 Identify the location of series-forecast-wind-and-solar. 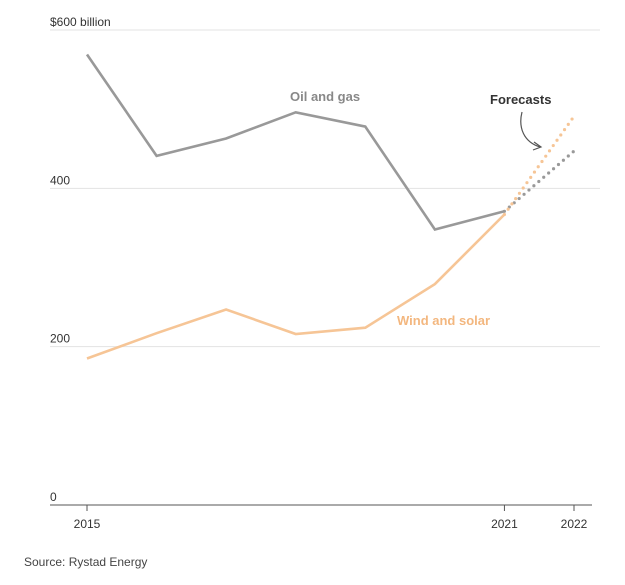
(539, 165).